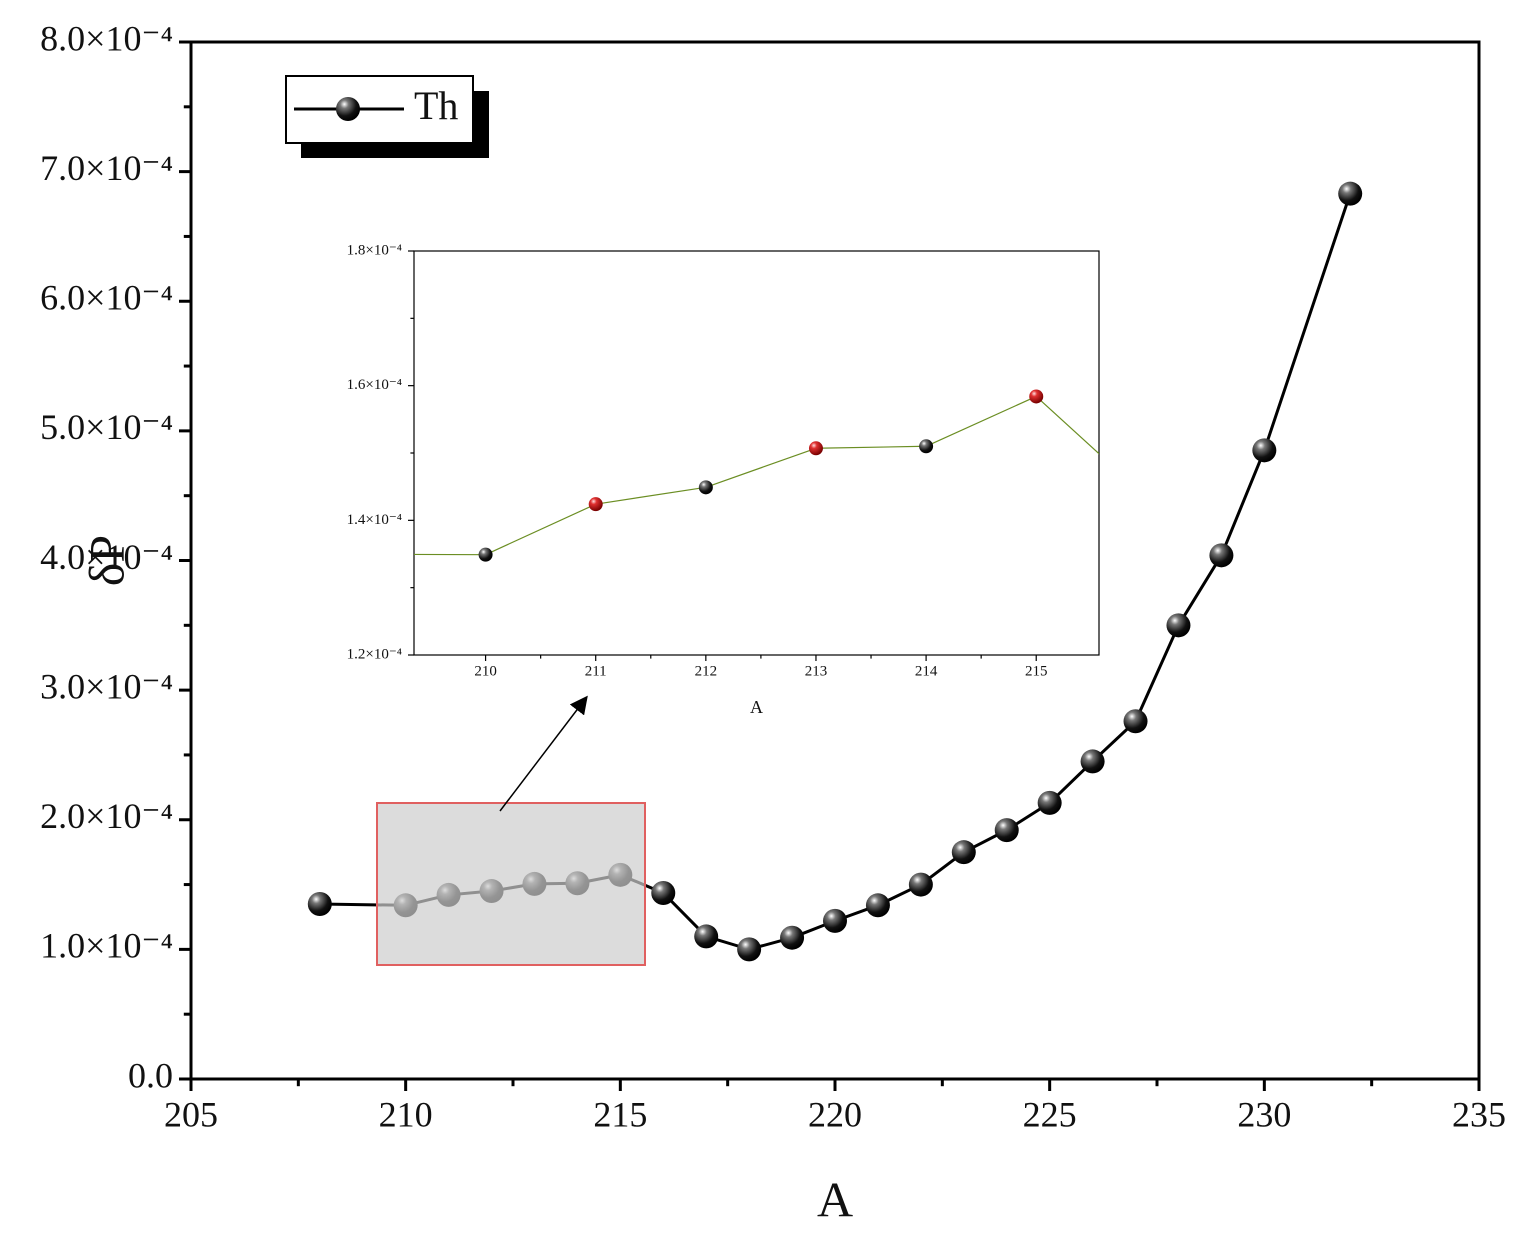 This screenshot has height=1243, width=1523. Describe the element at coordinates (106, 427) in the screenshot. I see `y-tick-label: 5.0×10⁻⁴` at that location.